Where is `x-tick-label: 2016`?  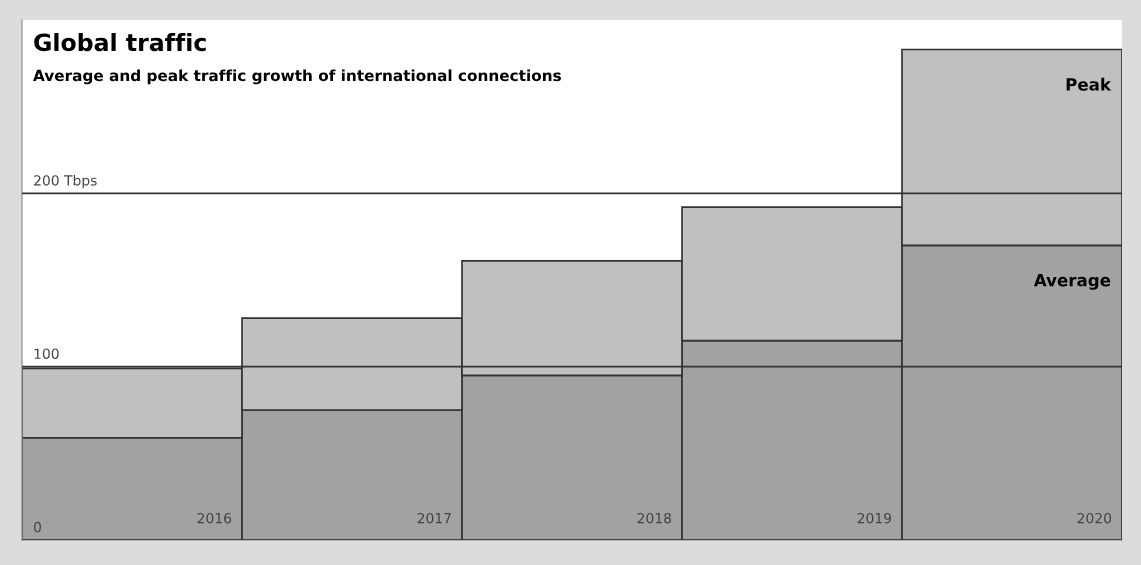
x-tick-label: 2016 is located at coordinates (214, 518).